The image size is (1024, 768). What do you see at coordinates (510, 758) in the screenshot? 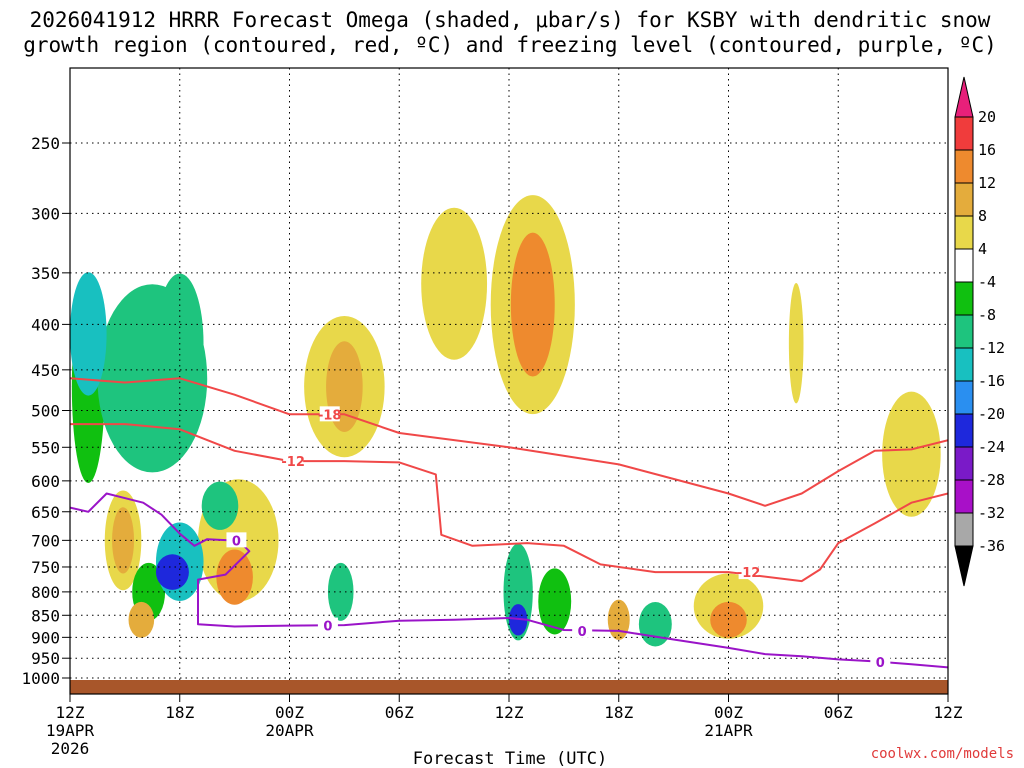
I see `x-axis-label: Forecast Time (UTC)` at bounding box center [510, 758].